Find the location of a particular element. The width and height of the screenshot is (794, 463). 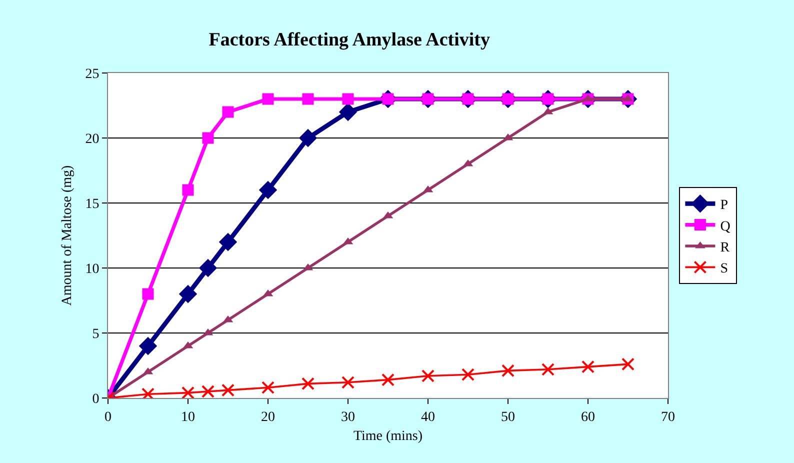

x-tick-label: 20 is located at coordinates (268, 417).